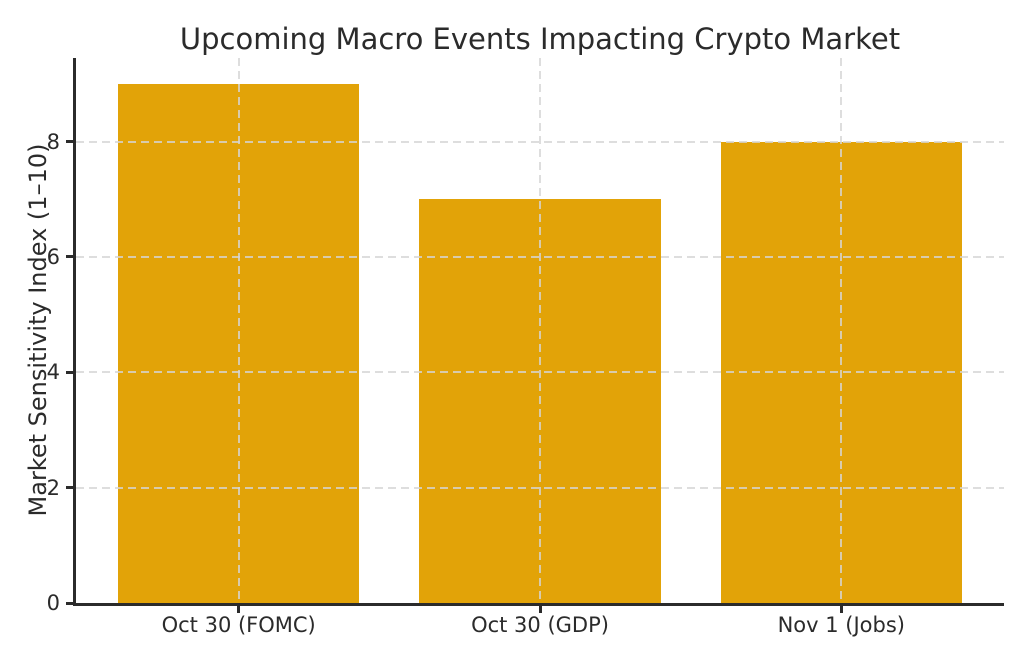 This screenshot has width=1024, height=658. Describe the element at coordinates (540, 625) in the screenshot. I see `x-tick-label-1: Oct 30 (GDP)` at that location.